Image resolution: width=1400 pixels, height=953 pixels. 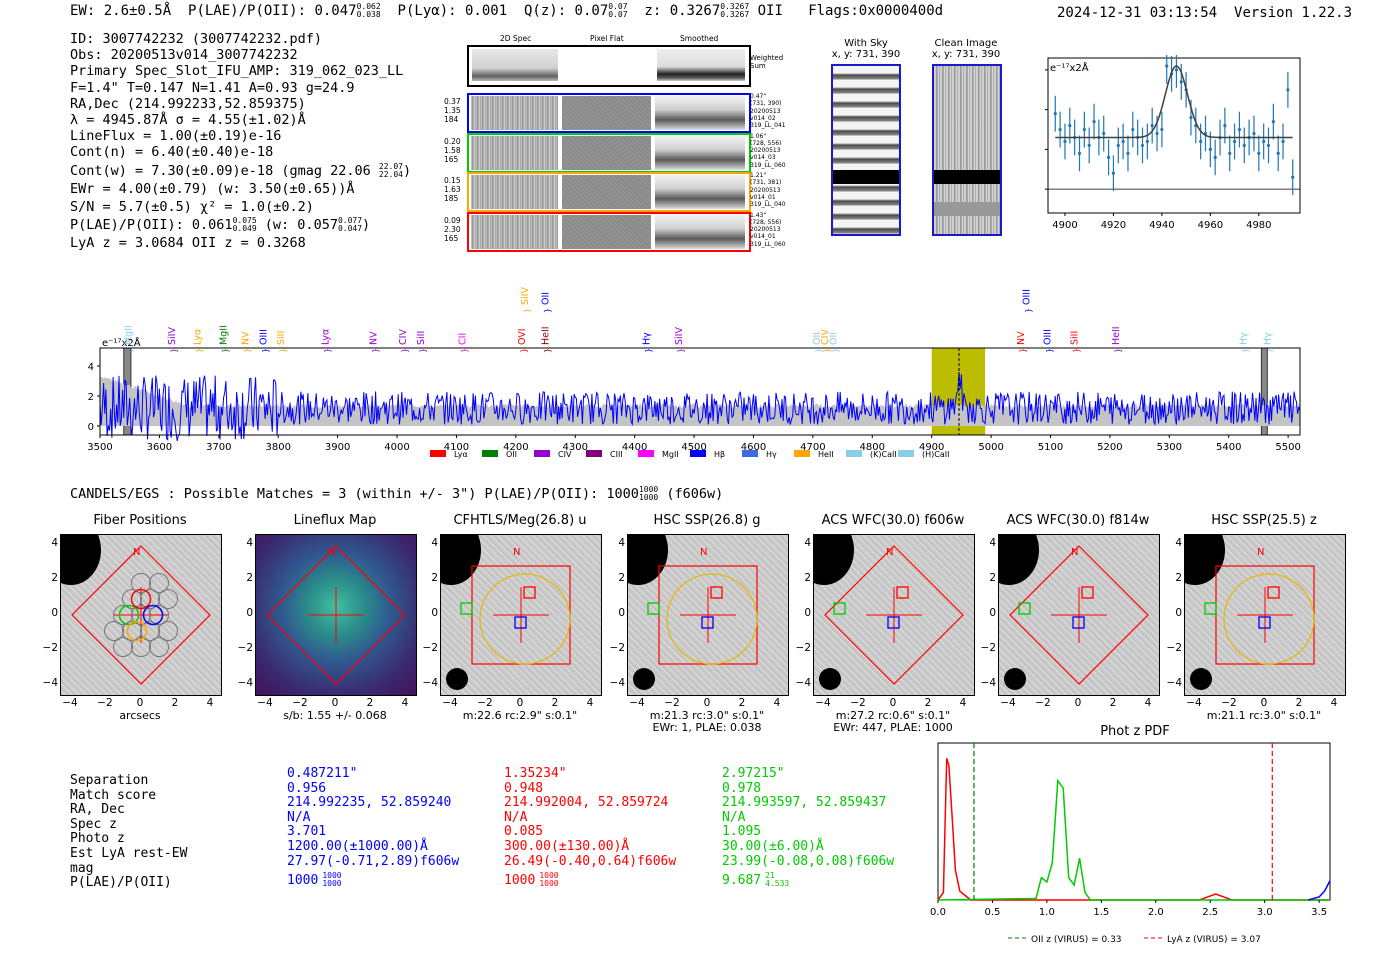 I want to click on spectrum-xtick-label: 5500, so click(x=1287, y=447).